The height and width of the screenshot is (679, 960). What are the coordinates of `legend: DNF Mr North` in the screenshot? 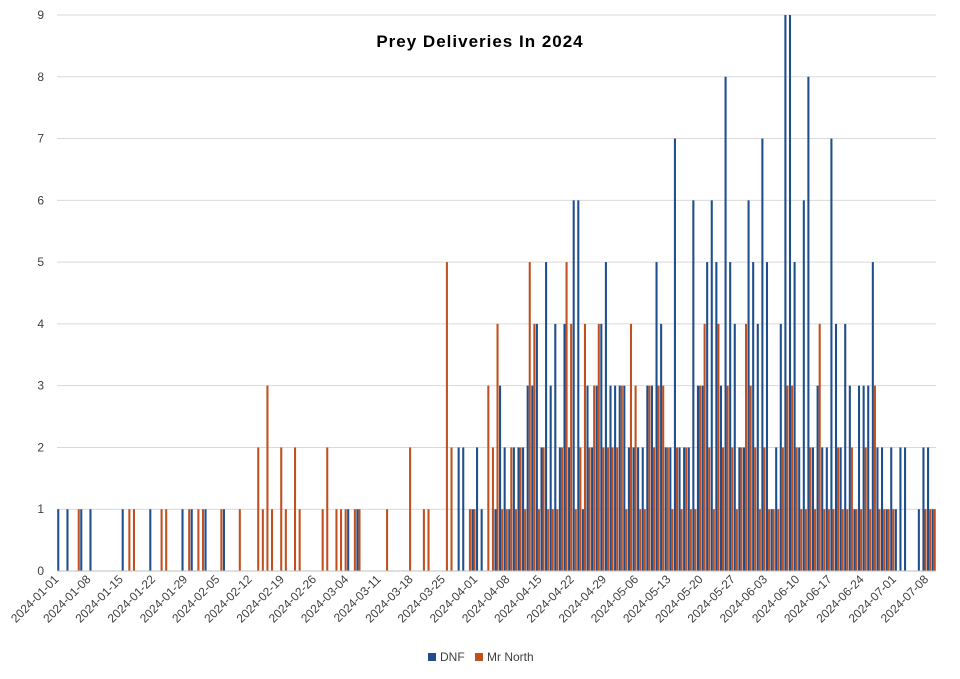 It's located at (481, 657).